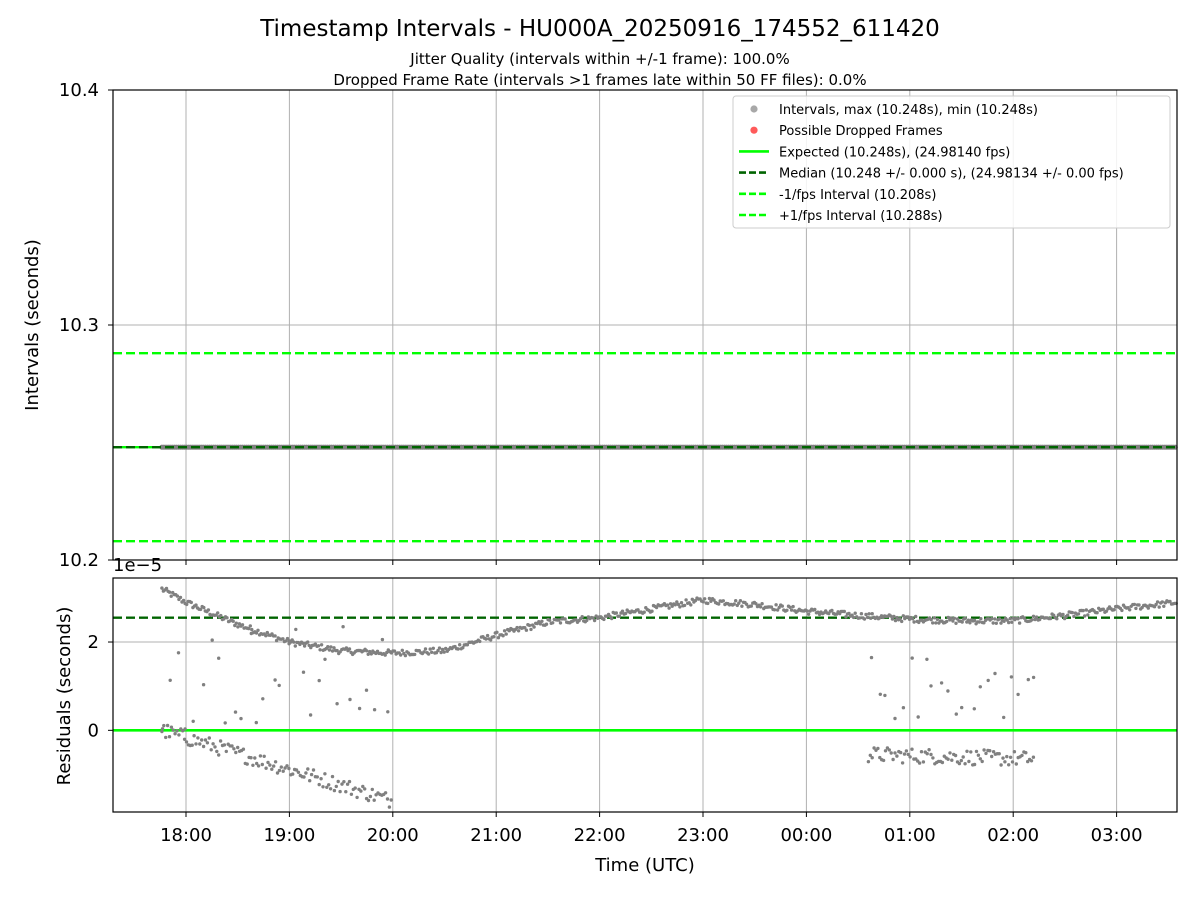  I want to click on x-tick-label: 02:00, so click(1013, 835).